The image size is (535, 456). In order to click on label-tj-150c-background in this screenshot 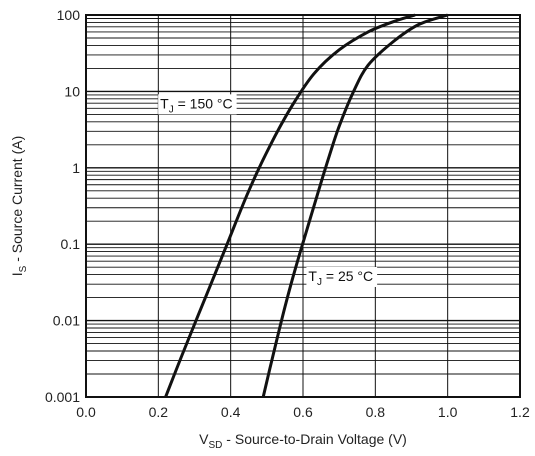, I will do `click(197, 104)`.